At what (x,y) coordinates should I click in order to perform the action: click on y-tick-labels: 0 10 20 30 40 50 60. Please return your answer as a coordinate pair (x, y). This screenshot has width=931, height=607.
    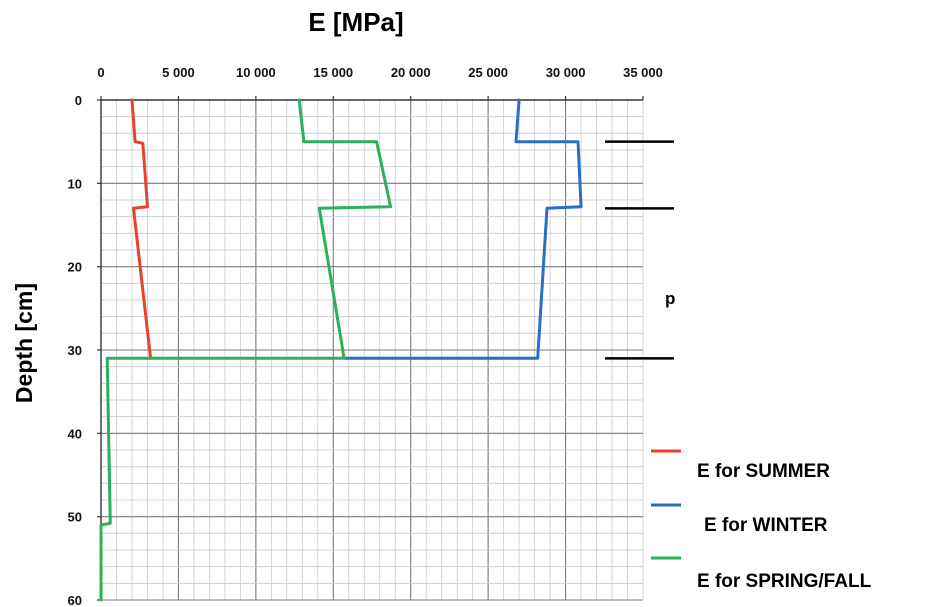
    Looking at the image, I should click on (75, 350).